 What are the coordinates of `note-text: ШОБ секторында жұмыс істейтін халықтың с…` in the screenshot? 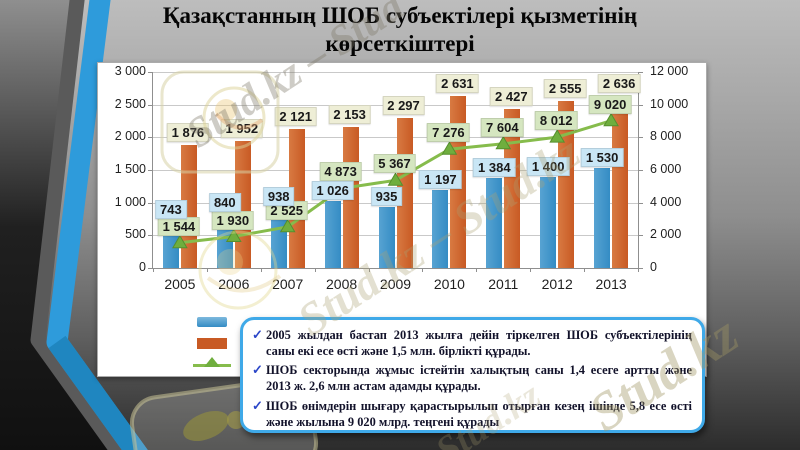 It's located at (479, 378).